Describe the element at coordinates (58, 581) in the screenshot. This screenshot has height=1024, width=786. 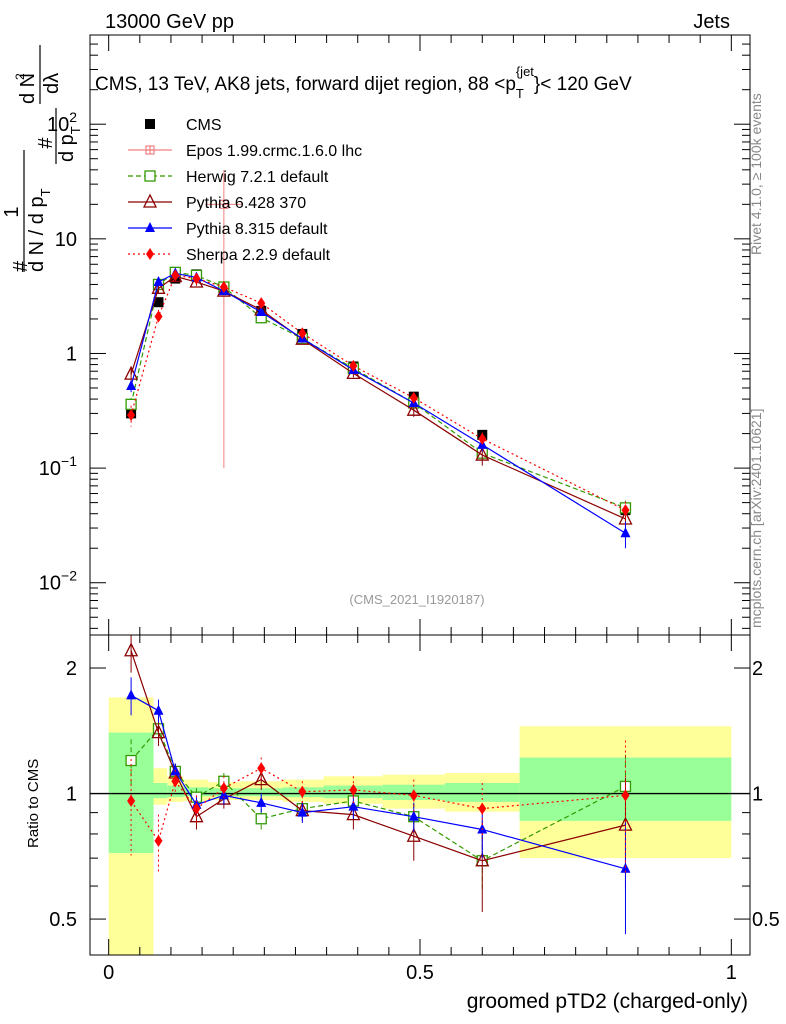
I see `main-y-tick-label: 10⁻²` at that location.